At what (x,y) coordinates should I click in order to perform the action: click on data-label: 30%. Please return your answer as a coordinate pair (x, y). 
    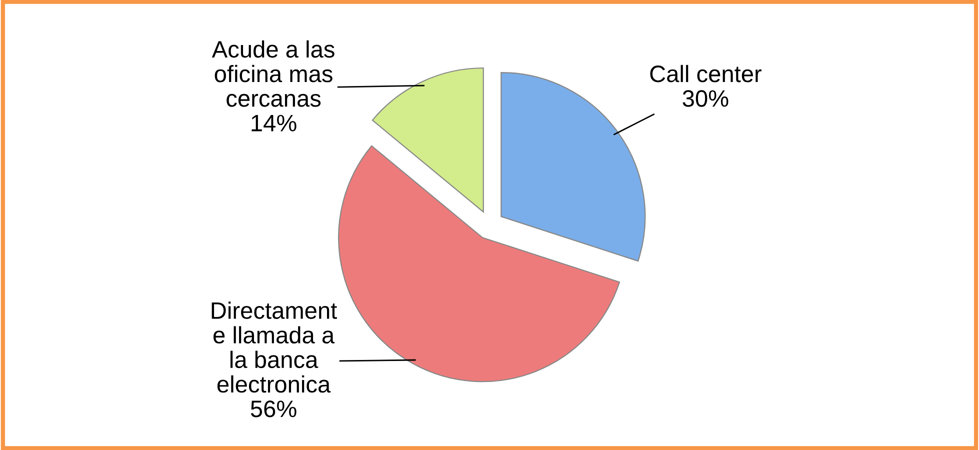
    Looking at the image, I should click on (705, 98).